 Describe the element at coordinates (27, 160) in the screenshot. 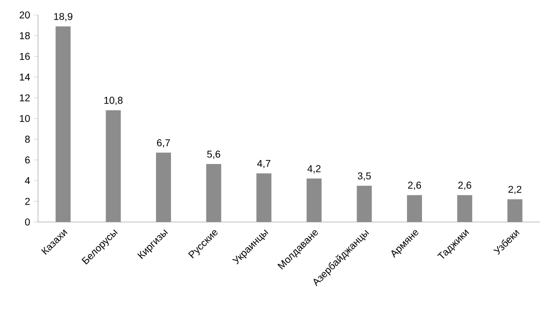

I see `y-tick-label: 6` at that location.